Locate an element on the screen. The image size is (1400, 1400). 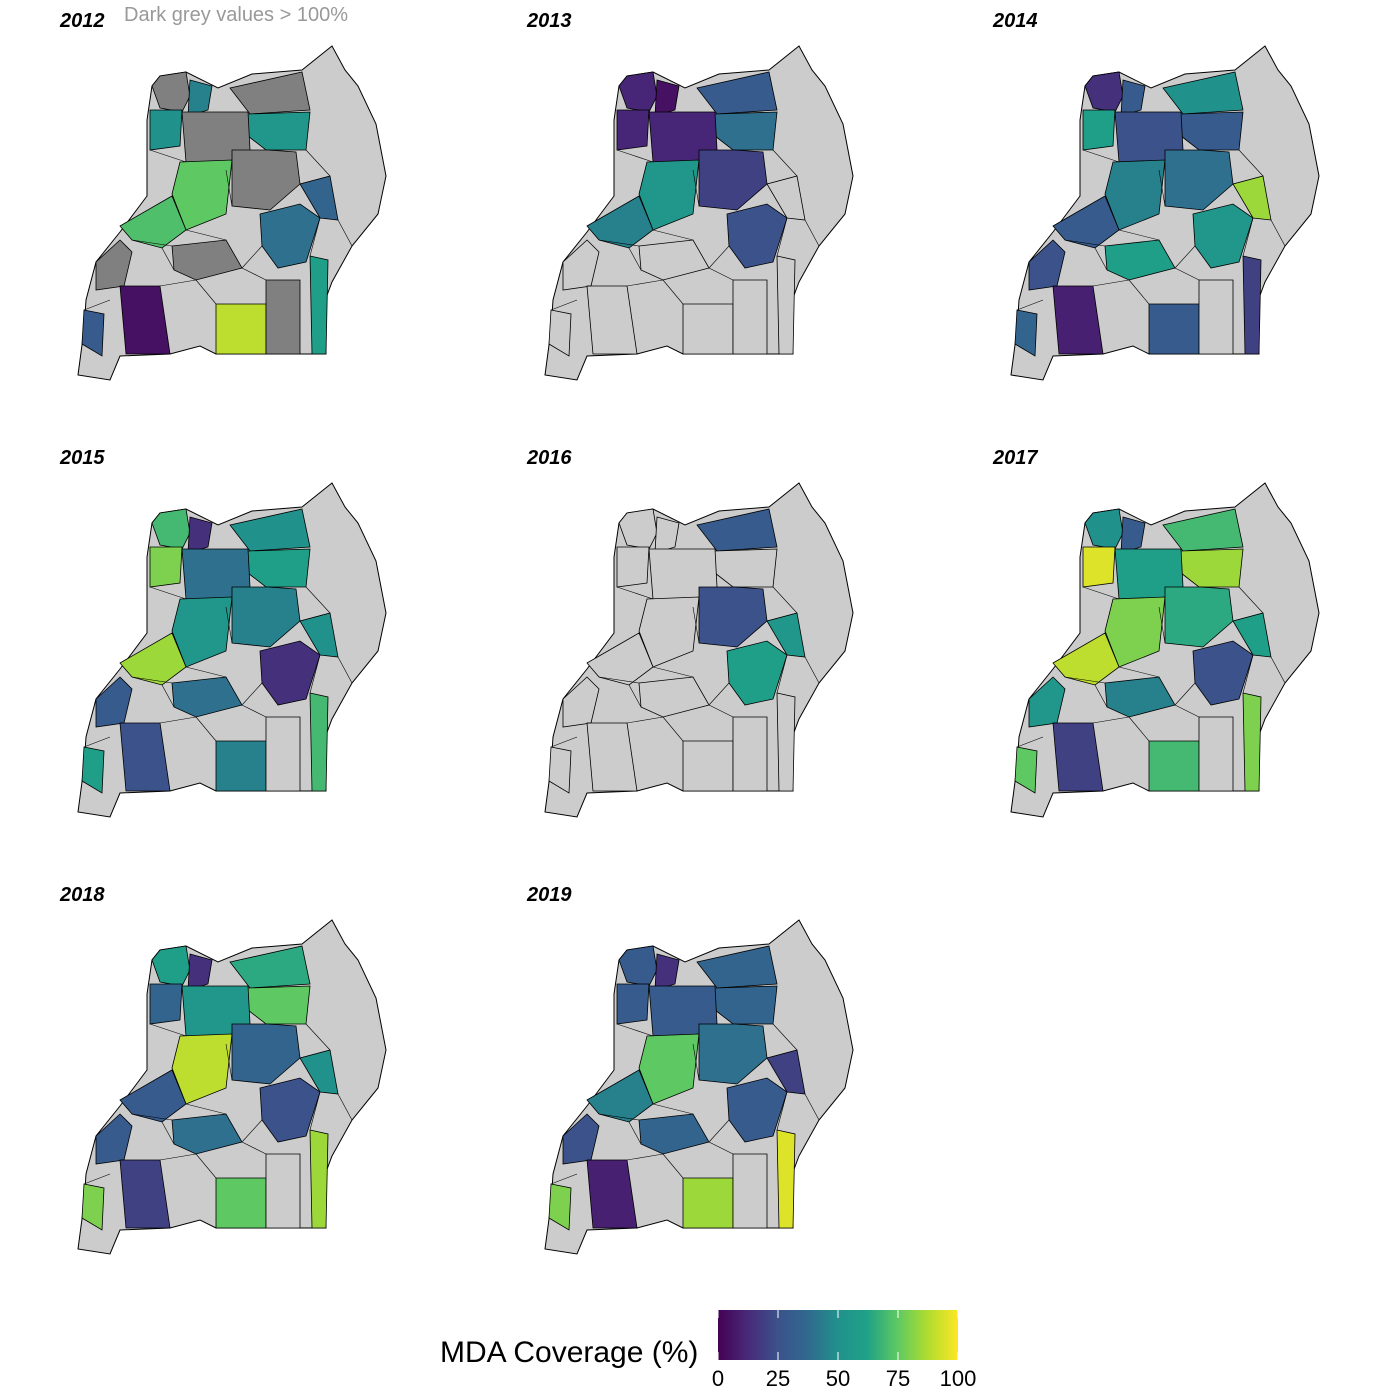
legend-tick-label: 100 is located at coordinates (958, 1378).